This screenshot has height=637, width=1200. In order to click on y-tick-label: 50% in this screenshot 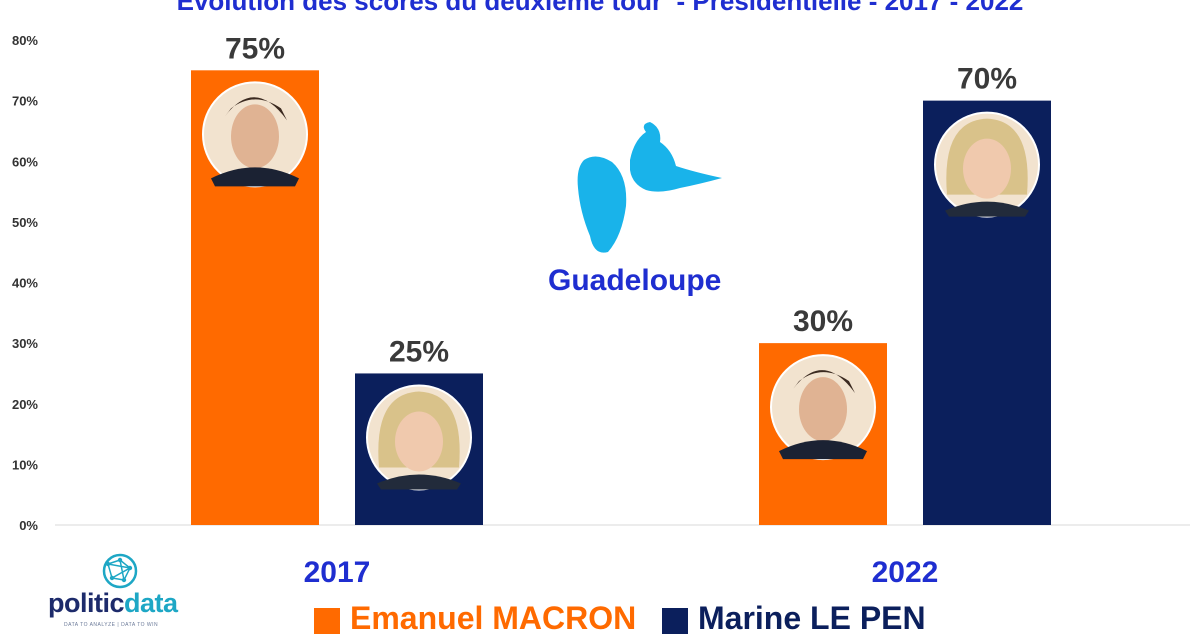, I will do `click(25, 222)`.